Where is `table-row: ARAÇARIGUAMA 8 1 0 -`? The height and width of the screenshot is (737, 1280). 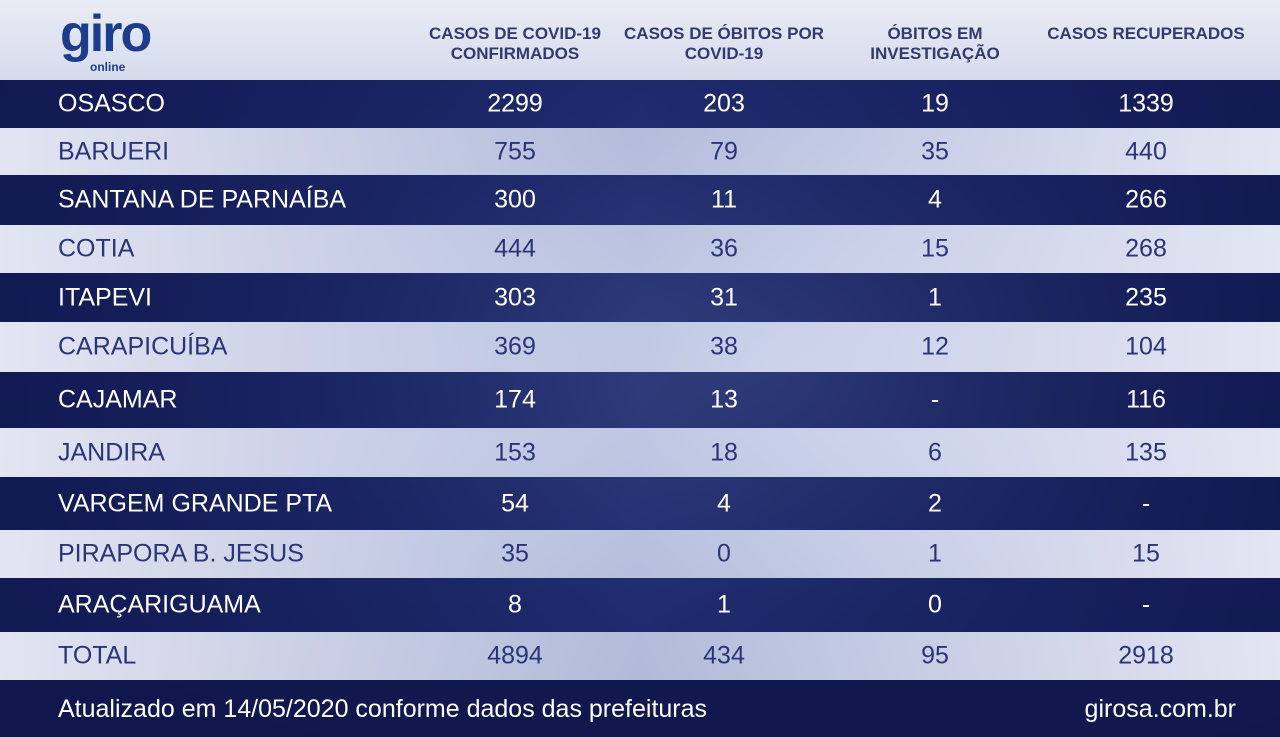
table-row: ARAÇARIGUAMA 8 1 0 - is located at coordinates (640, 605).